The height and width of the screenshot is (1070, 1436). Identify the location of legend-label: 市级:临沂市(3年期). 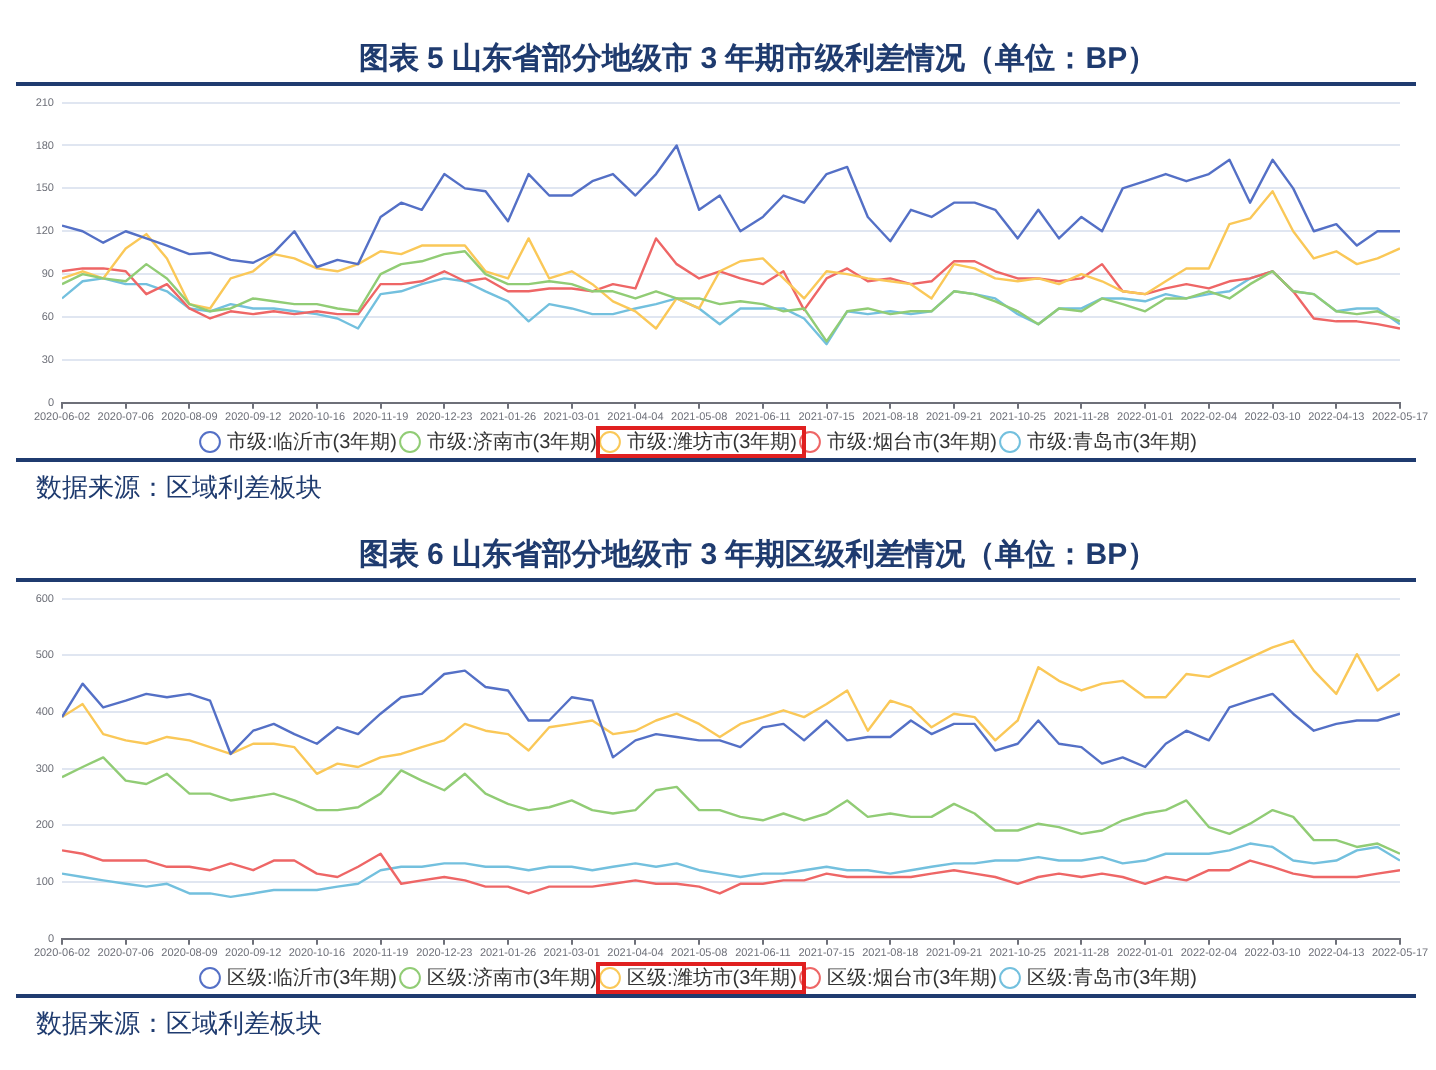
(312, 441).